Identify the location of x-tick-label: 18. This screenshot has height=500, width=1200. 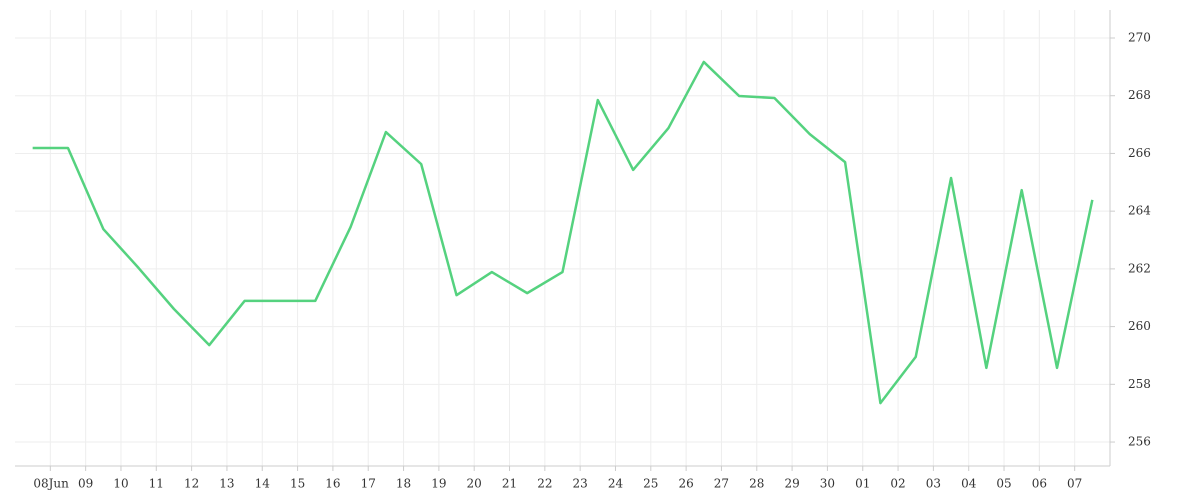
(403, 484).